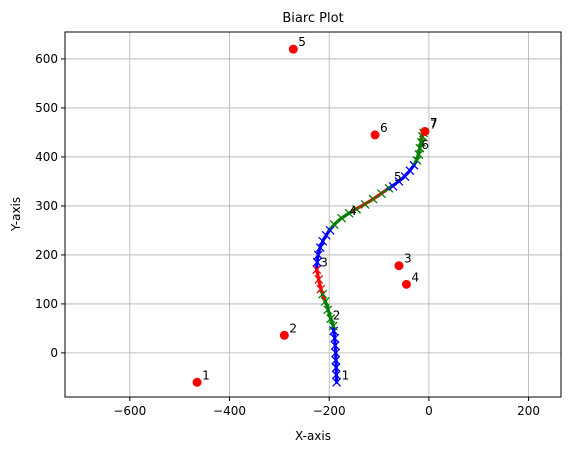 The image size is (571, 453). What do you see at coordinates (54, 353) in the screenshot?
I see `y-tick-label: 0` at bounding box center [54, 353].